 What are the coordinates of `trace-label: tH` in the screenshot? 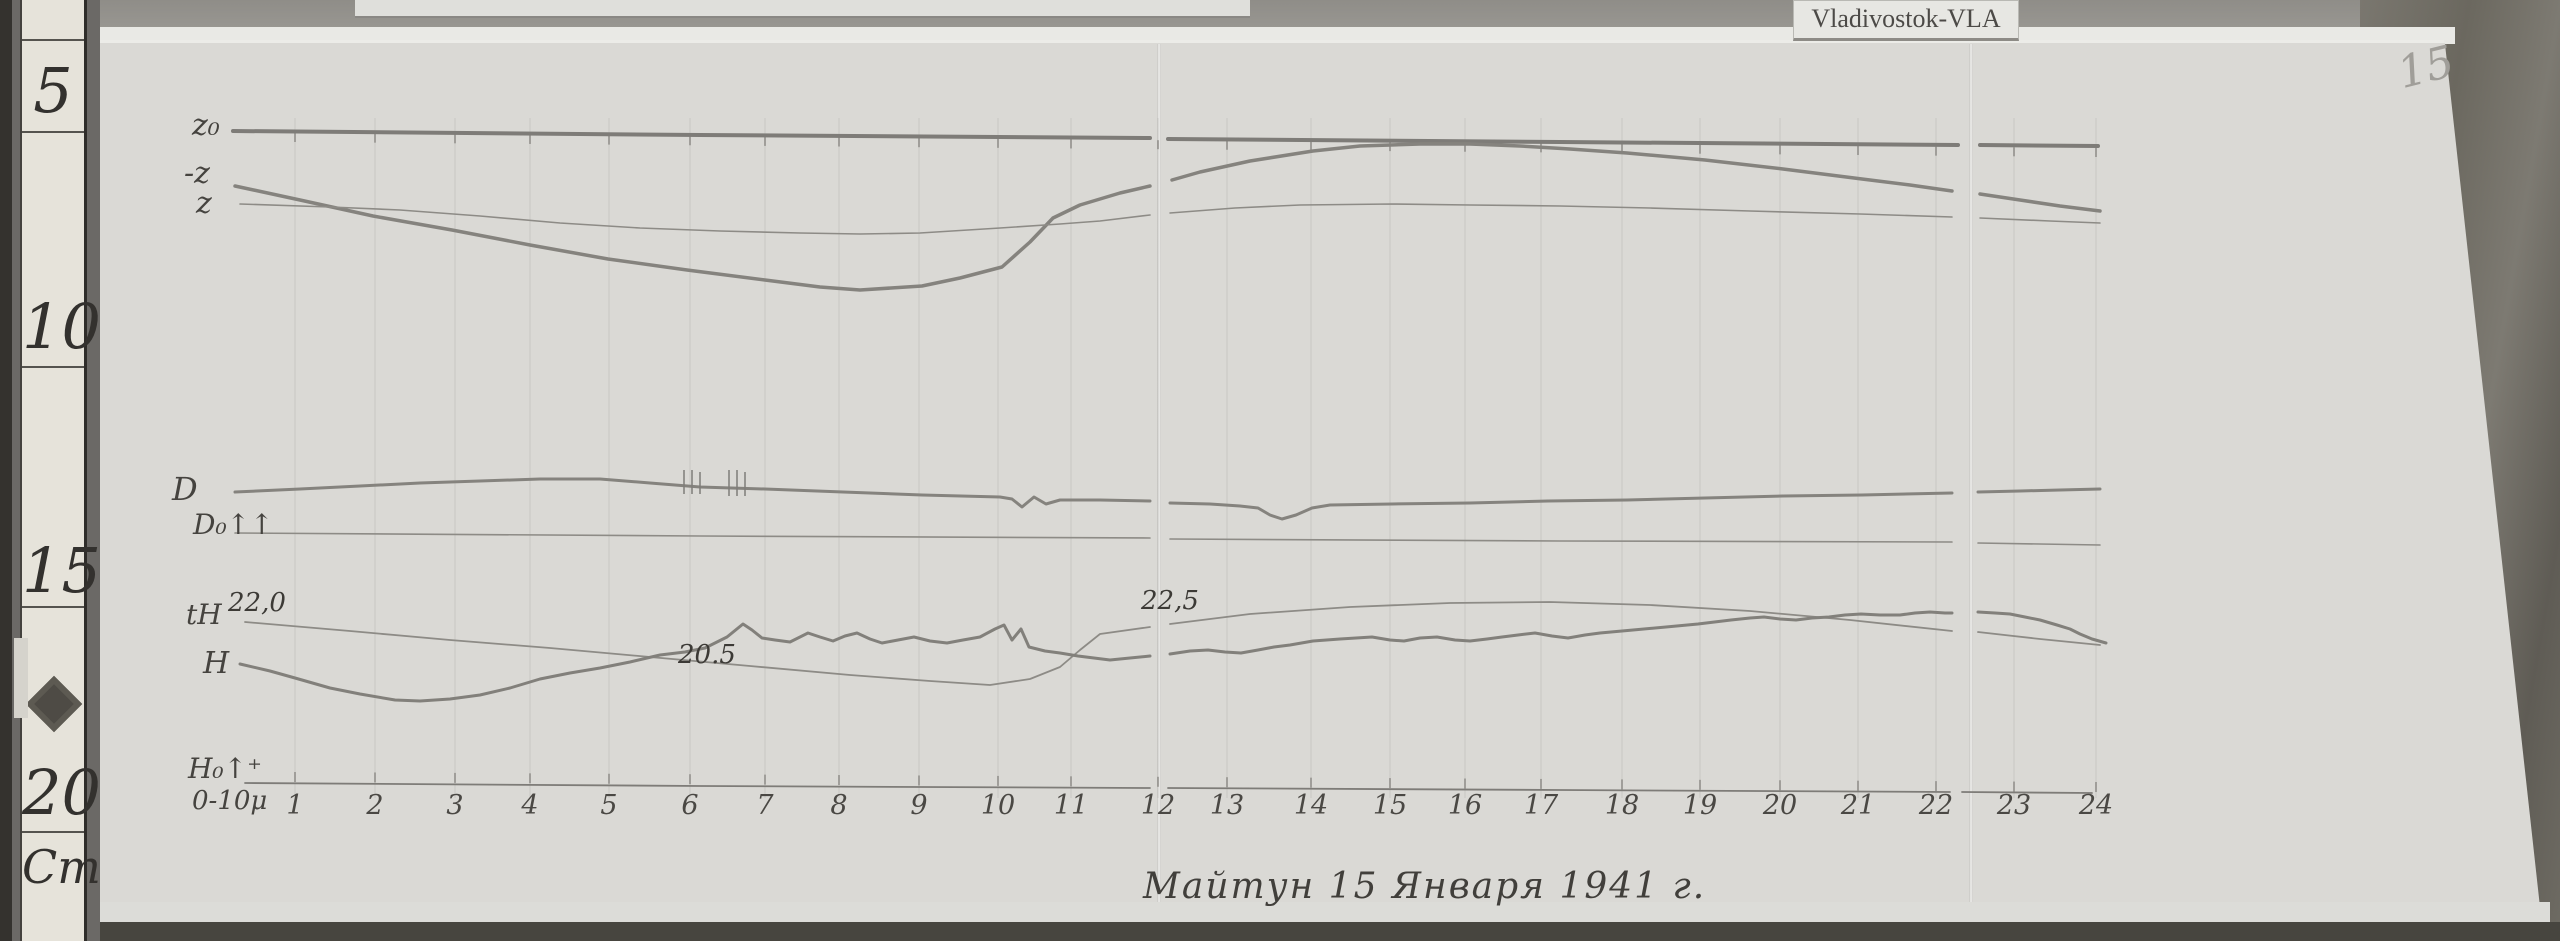 It's located at (204, 614).